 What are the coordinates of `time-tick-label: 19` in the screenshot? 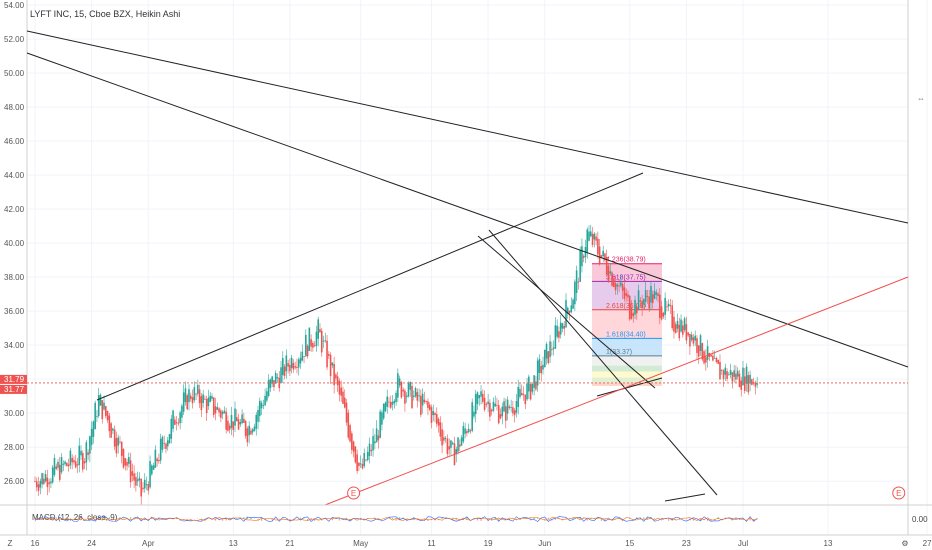 It's located at (488, 543).